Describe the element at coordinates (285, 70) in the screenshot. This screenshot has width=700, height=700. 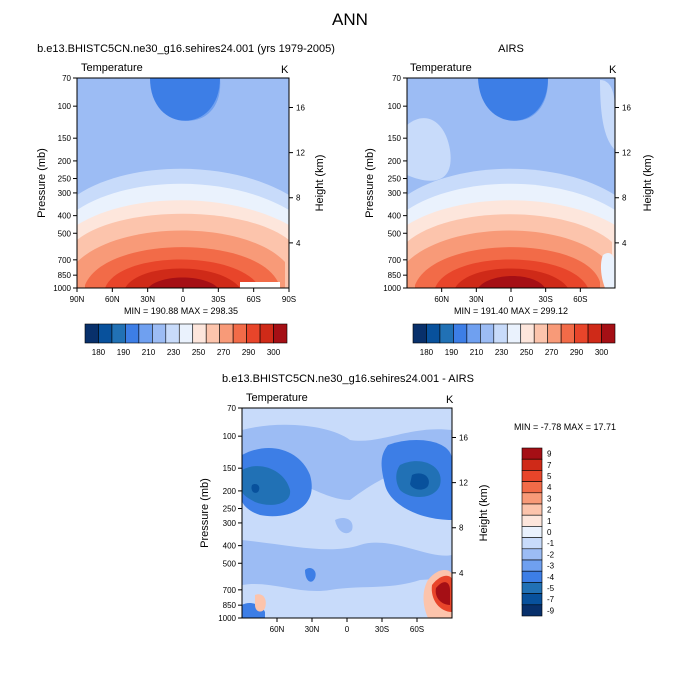
I see `panel1-subtitle-right: K` at that location.